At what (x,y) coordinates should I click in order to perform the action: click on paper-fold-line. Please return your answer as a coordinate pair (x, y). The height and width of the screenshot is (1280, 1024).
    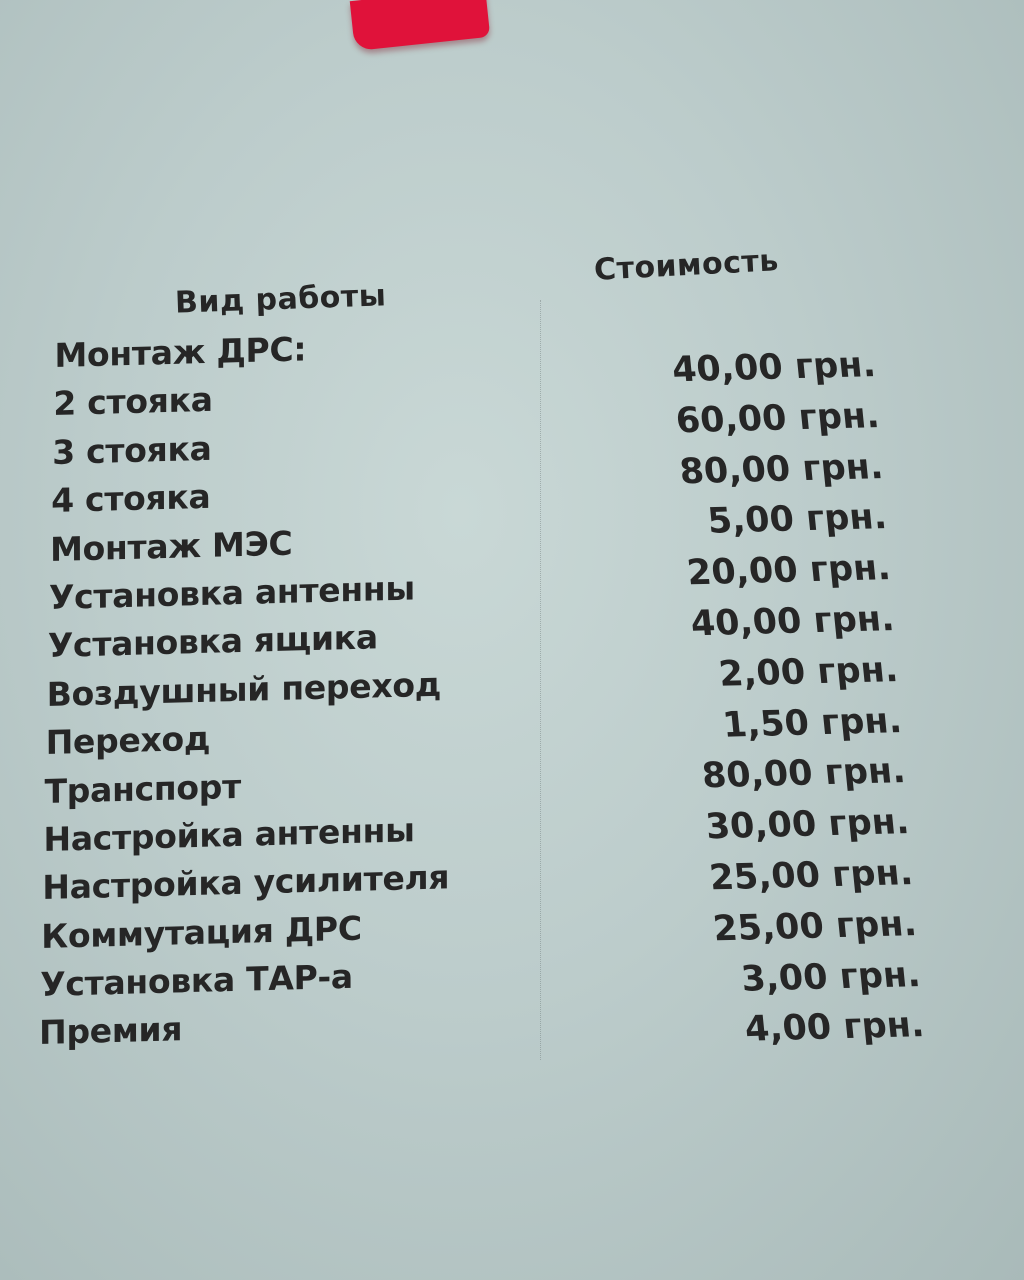
    Looking at the image, I should click on (540, 680).